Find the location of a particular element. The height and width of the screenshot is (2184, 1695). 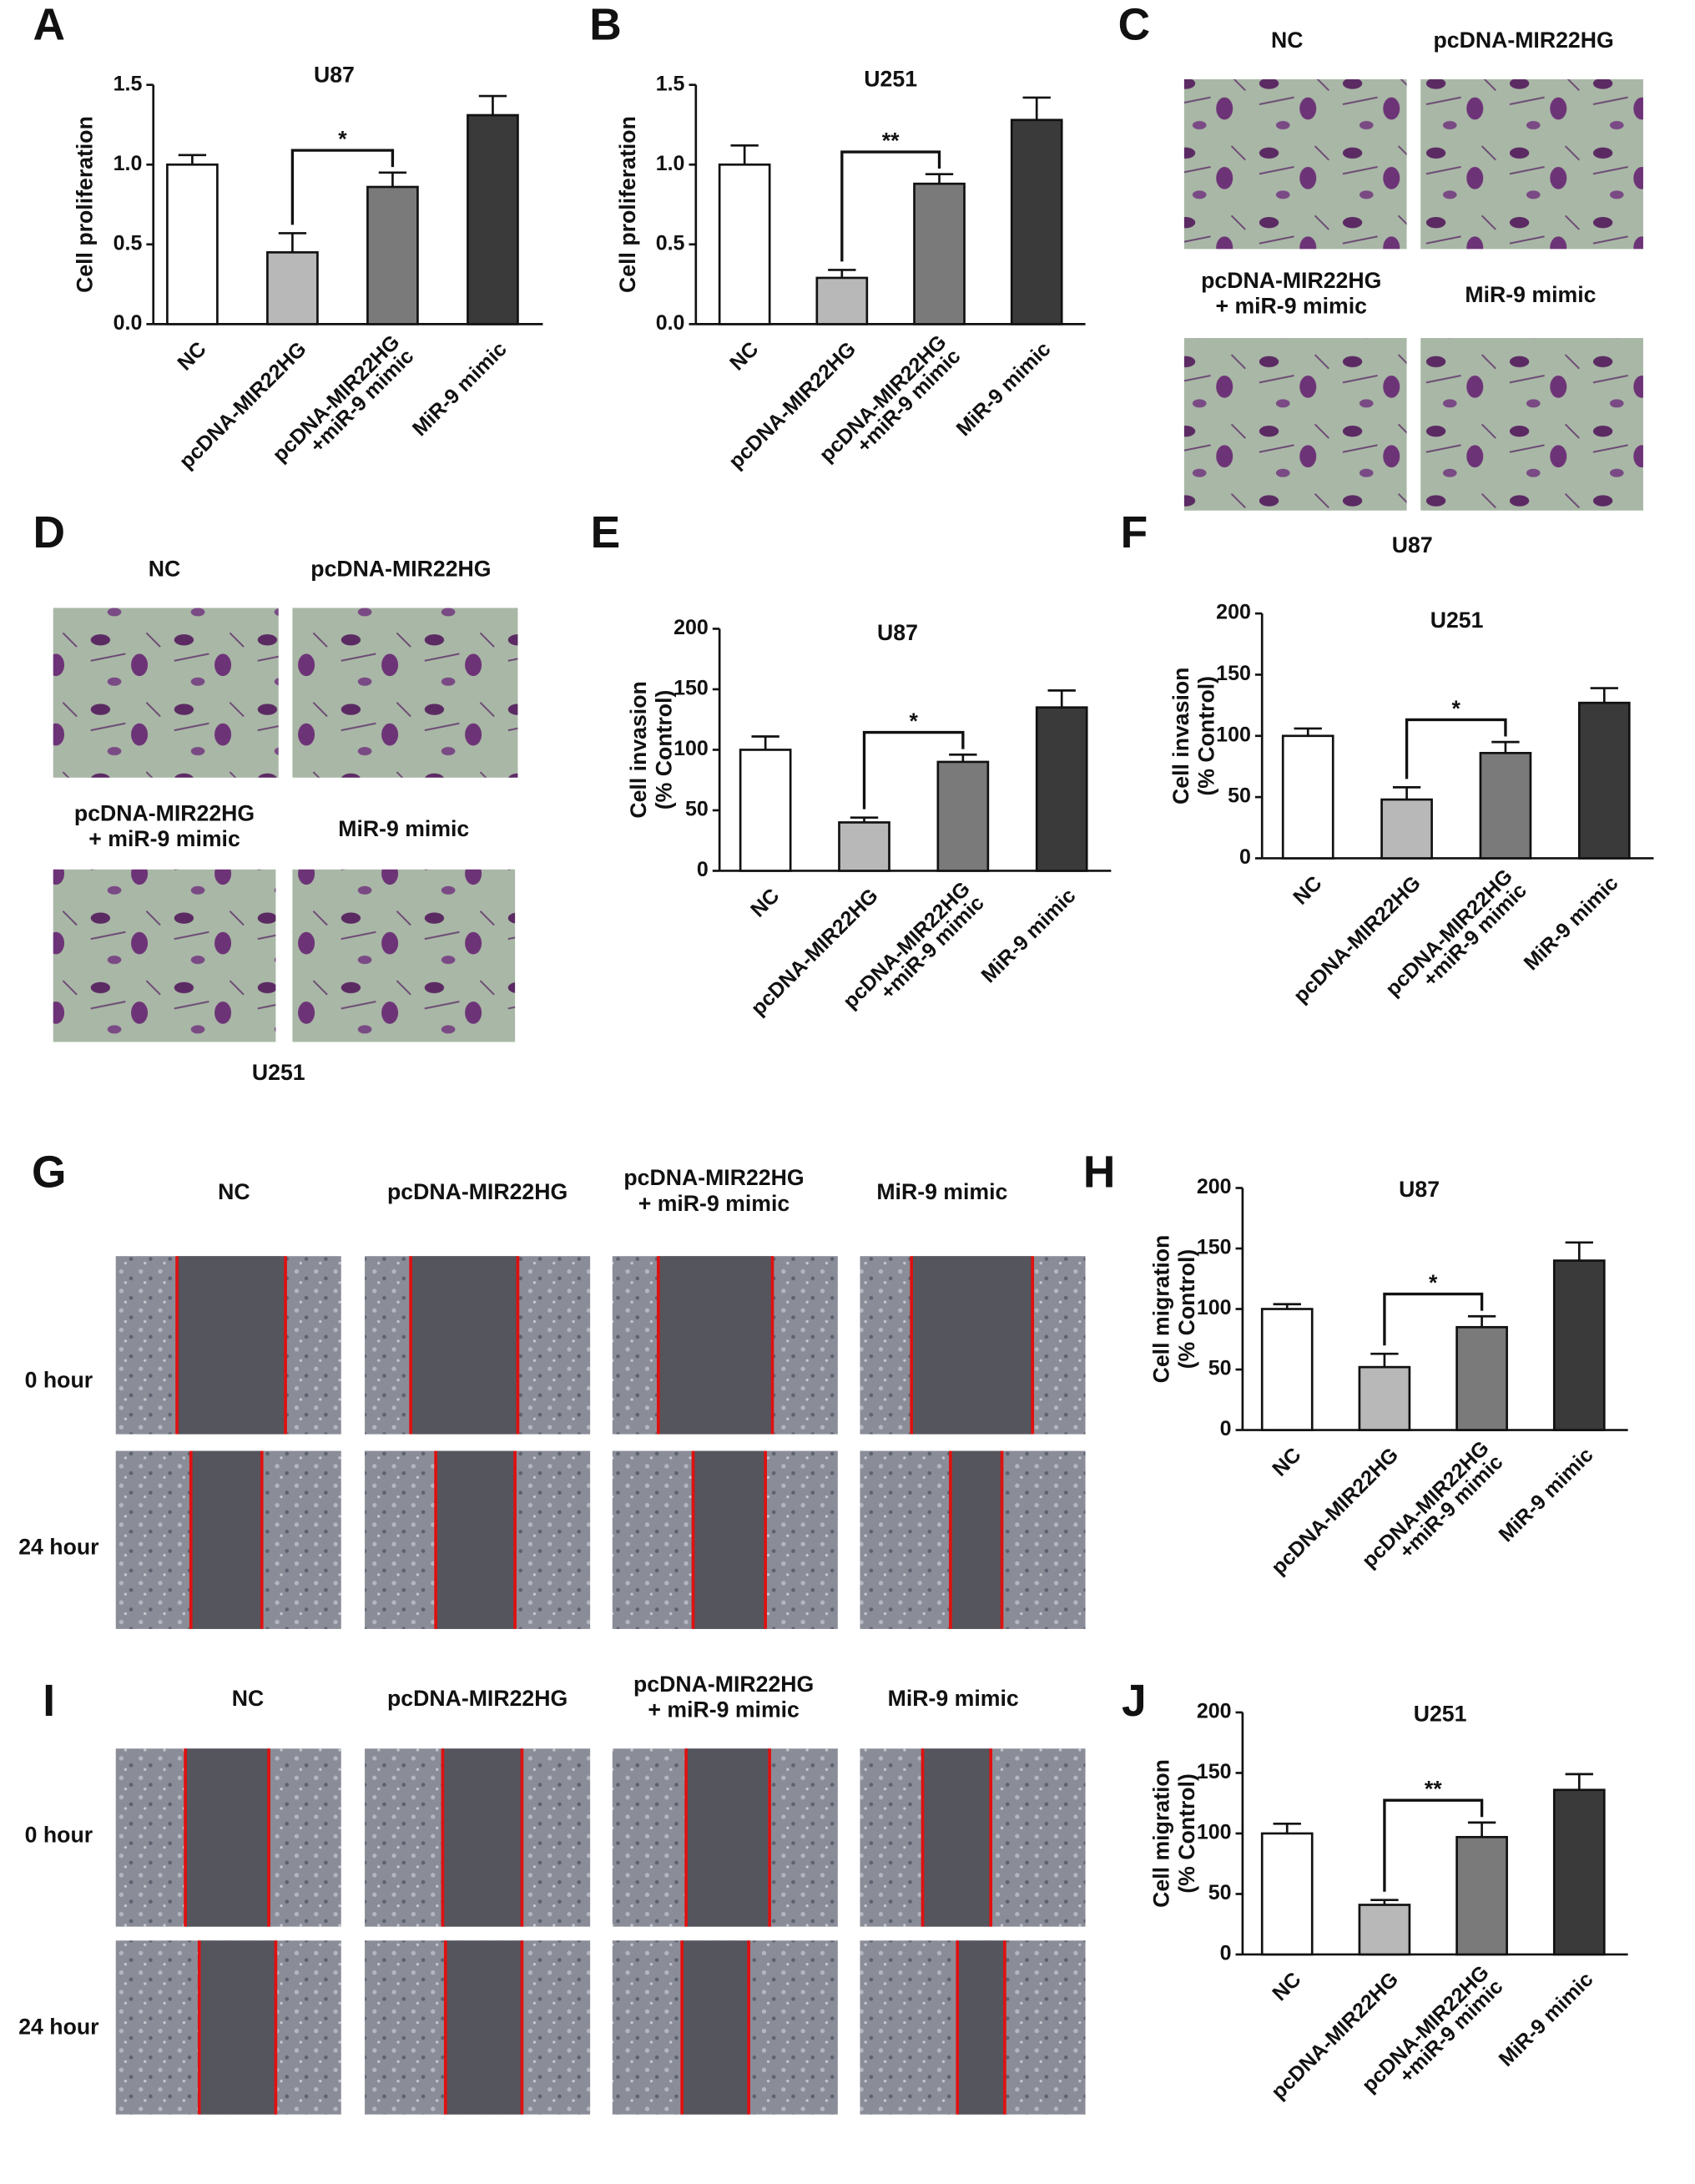

significance-label: ** is located at coordinates (891, 140).